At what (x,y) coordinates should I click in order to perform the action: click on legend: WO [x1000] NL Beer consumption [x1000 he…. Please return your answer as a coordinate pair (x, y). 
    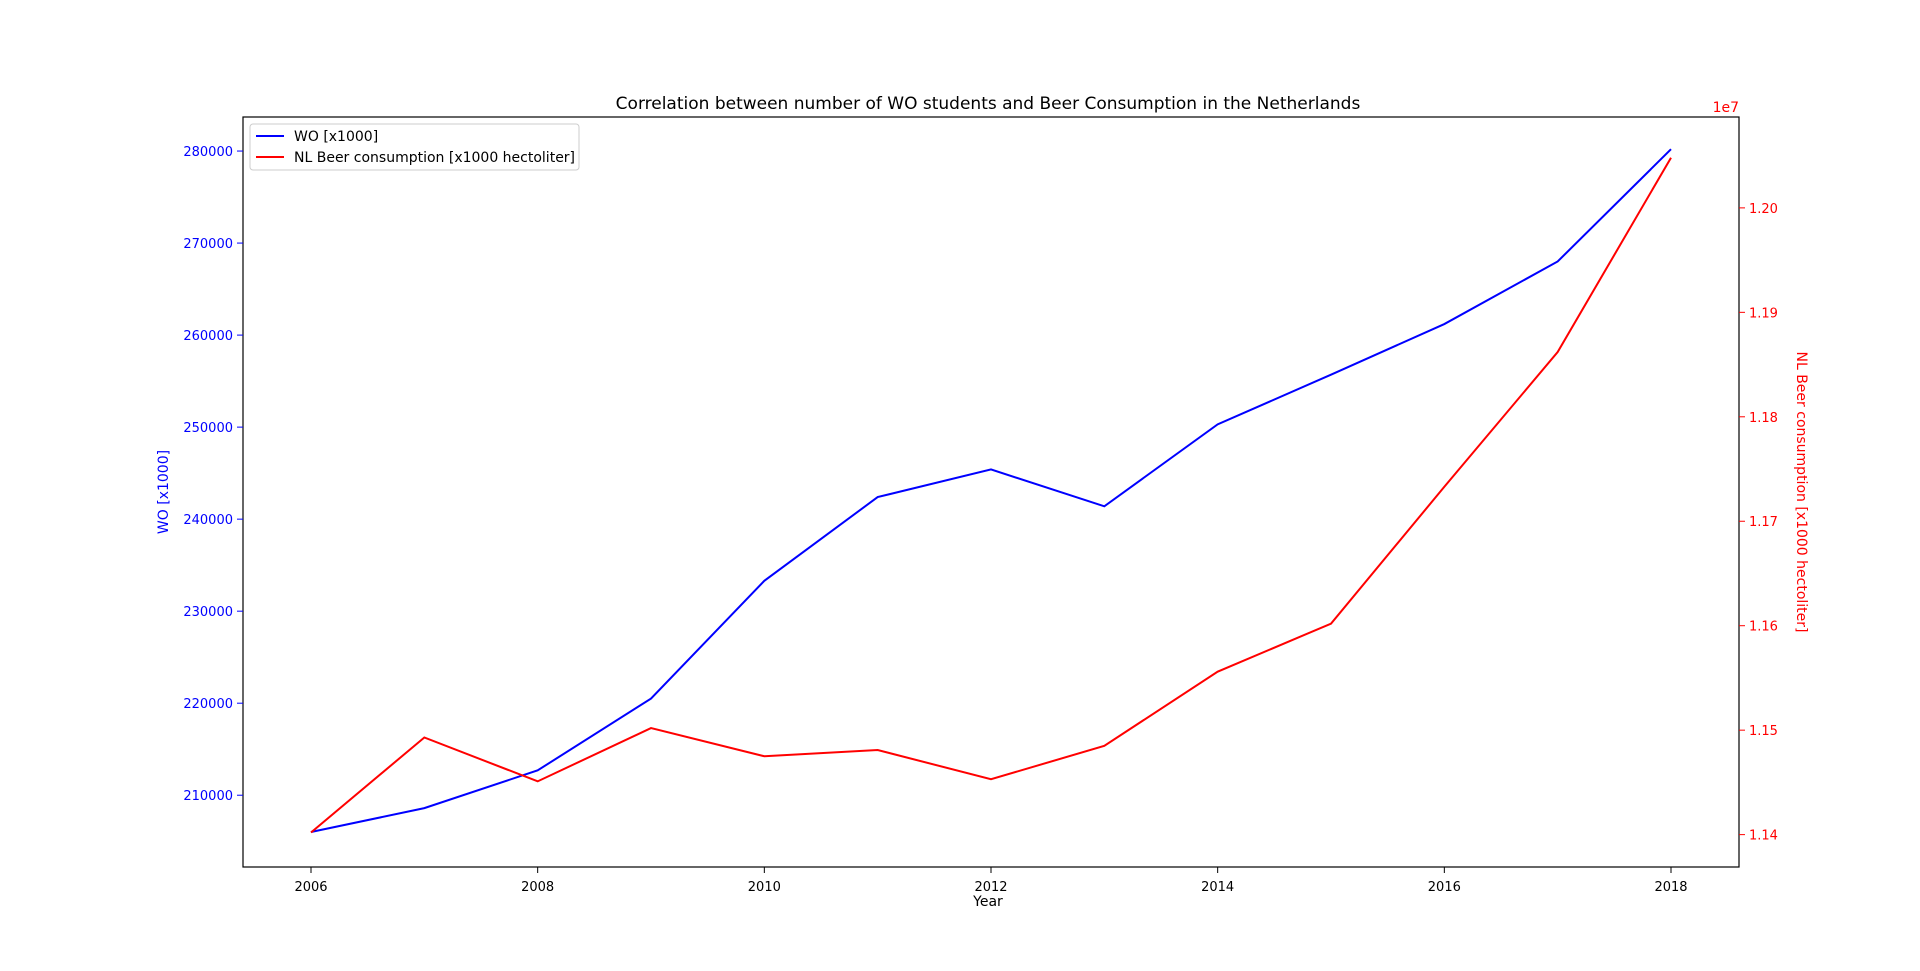
    Looking at the image, I should click on (414, 147).